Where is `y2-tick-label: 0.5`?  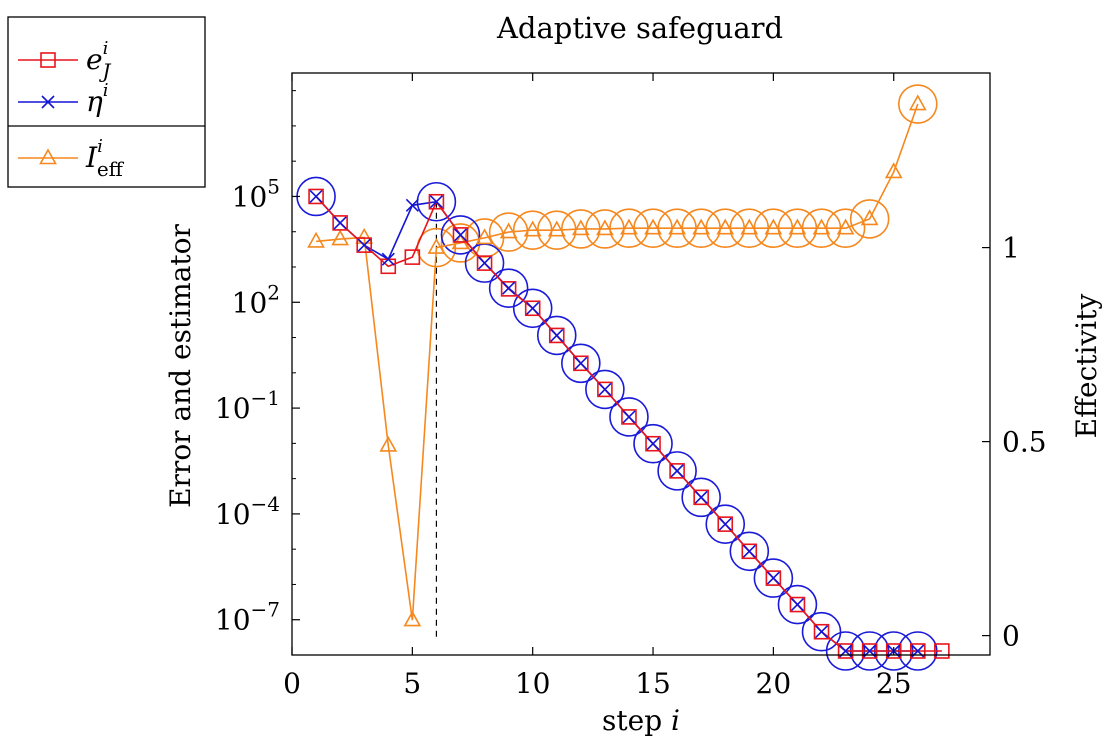
y2-tick-label: 0.5 is located at coordinates (1024, 442).